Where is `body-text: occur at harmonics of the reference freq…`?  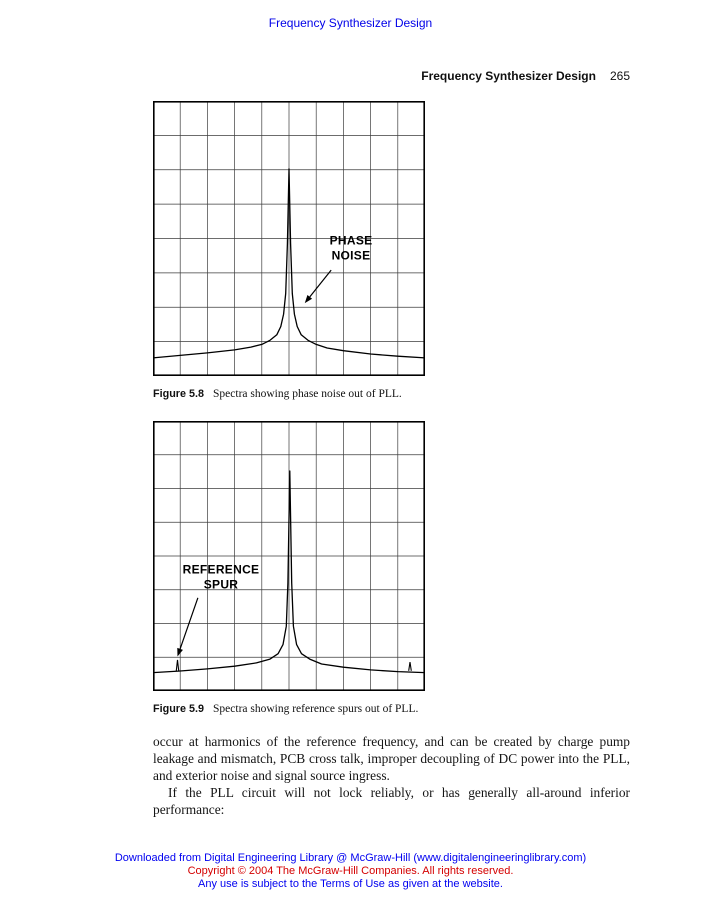 body-text: occur at harmonics of the reference freq… is located at coordinates (391, 775).